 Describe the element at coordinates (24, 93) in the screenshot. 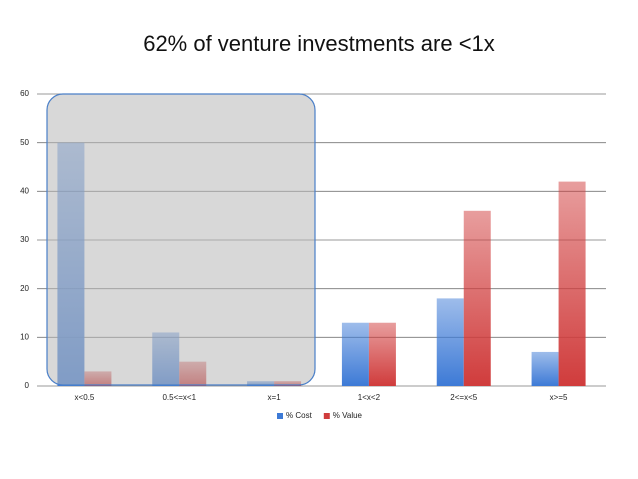

I see `y-tick-label: 60` at that location.